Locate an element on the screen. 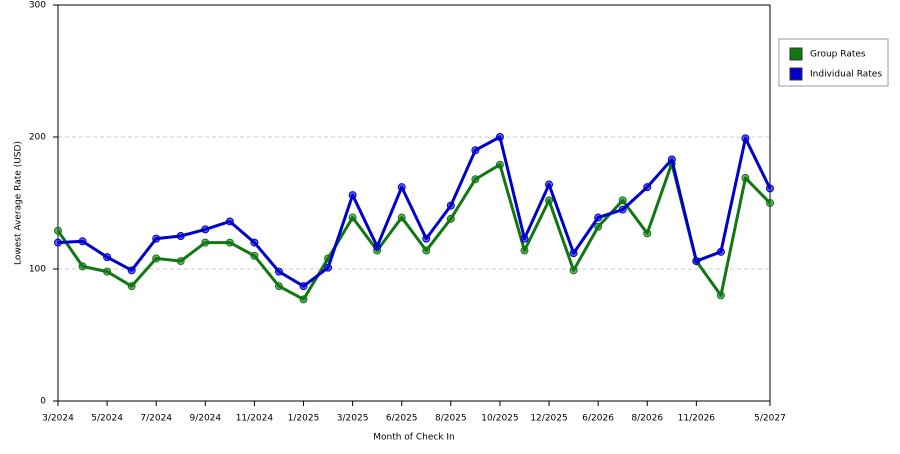 The height and width of the screenshot is (454, 900). x-tick-label: 11/2024 is located at coordinates (255, 419).